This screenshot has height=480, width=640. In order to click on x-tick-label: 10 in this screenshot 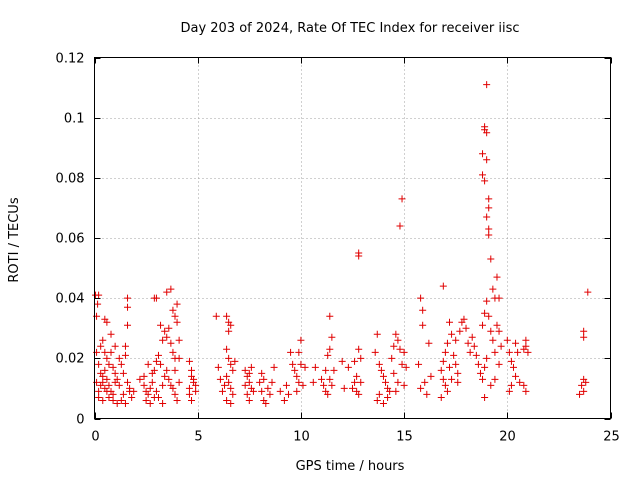, I will do `click(301, 437)`.